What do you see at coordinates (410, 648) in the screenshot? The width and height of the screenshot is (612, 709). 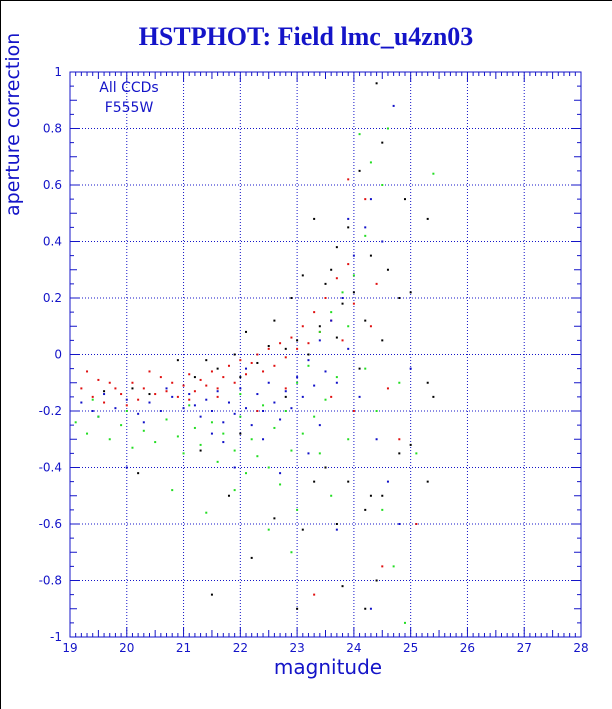 I see `x-tick-label: 25` at bounding box center [410, 648].